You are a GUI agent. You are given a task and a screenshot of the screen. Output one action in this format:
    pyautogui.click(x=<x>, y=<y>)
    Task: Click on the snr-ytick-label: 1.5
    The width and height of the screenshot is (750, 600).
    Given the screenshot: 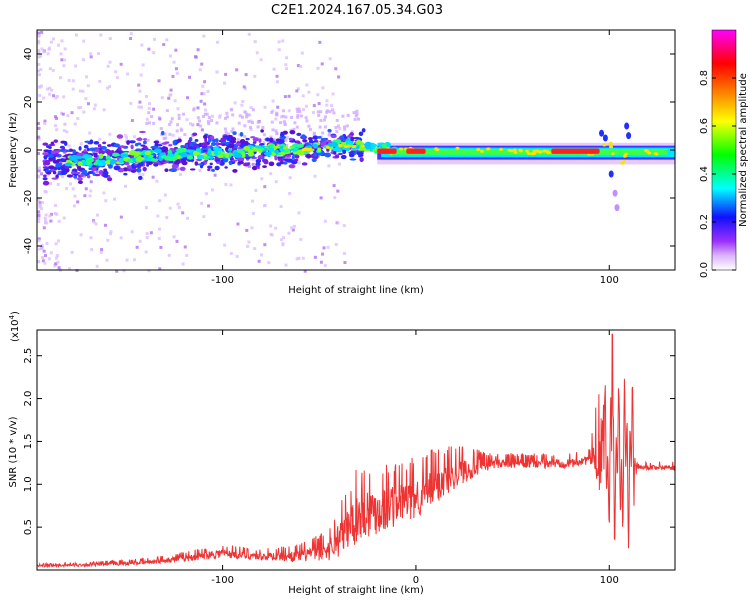 What is the action you would take?
    pyautogui.click(x=28, y=441)
    